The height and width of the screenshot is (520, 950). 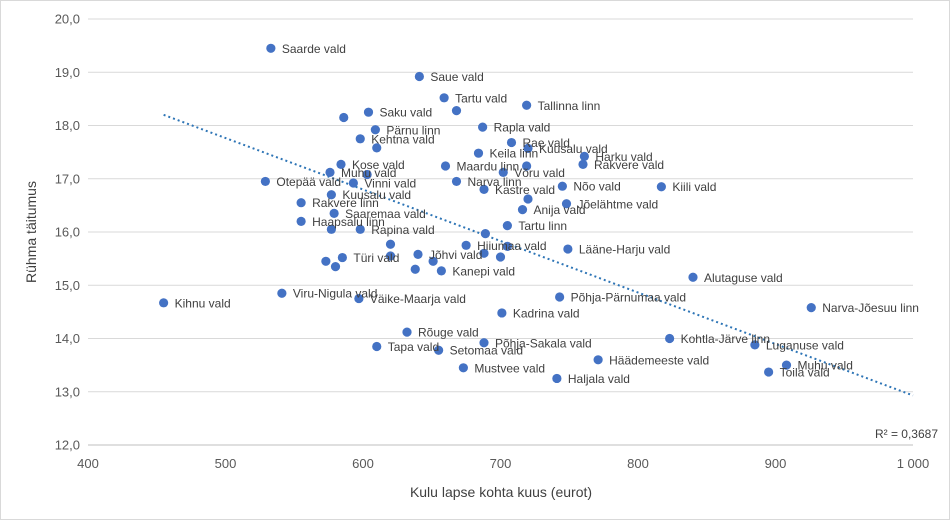 What do you see at coordinates (67, 19) in the screenshot?
I see `y-tick-label: 20,0` at bounding box center [67, 19].